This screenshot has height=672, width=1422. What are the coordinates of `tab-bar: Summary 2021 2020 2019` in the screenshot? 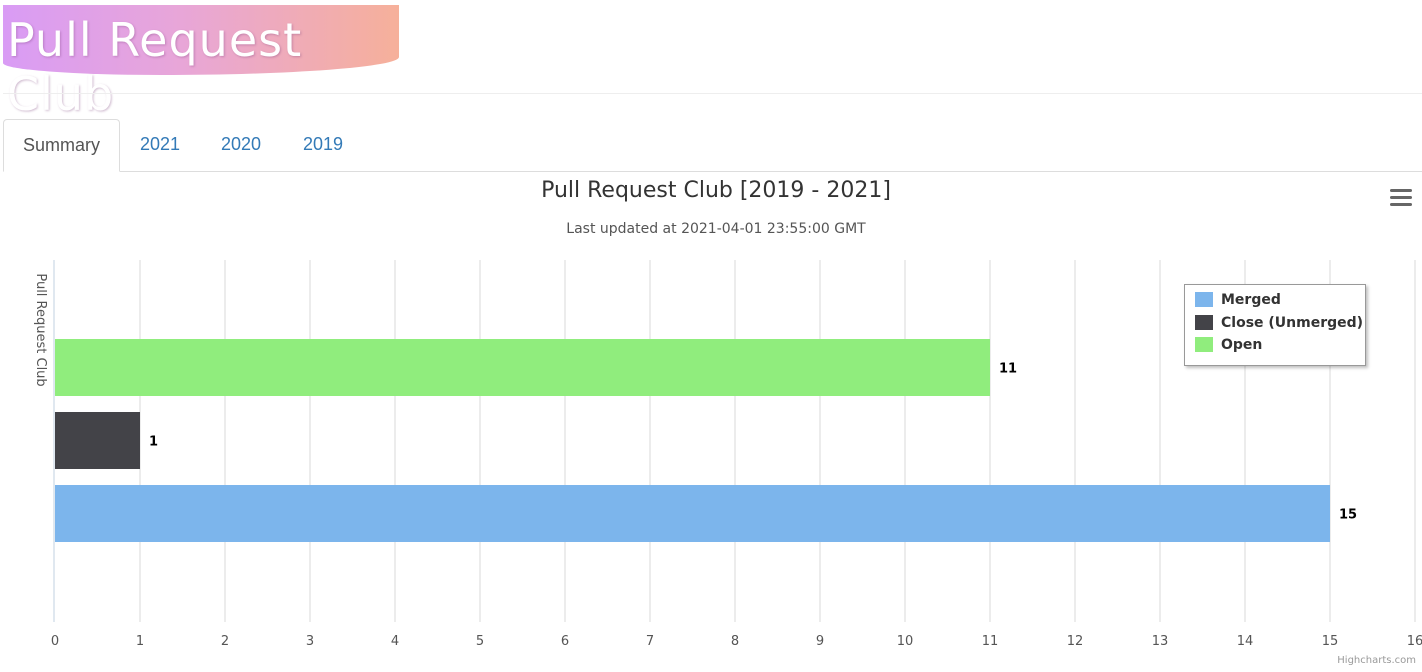 It's located at (712, 145).